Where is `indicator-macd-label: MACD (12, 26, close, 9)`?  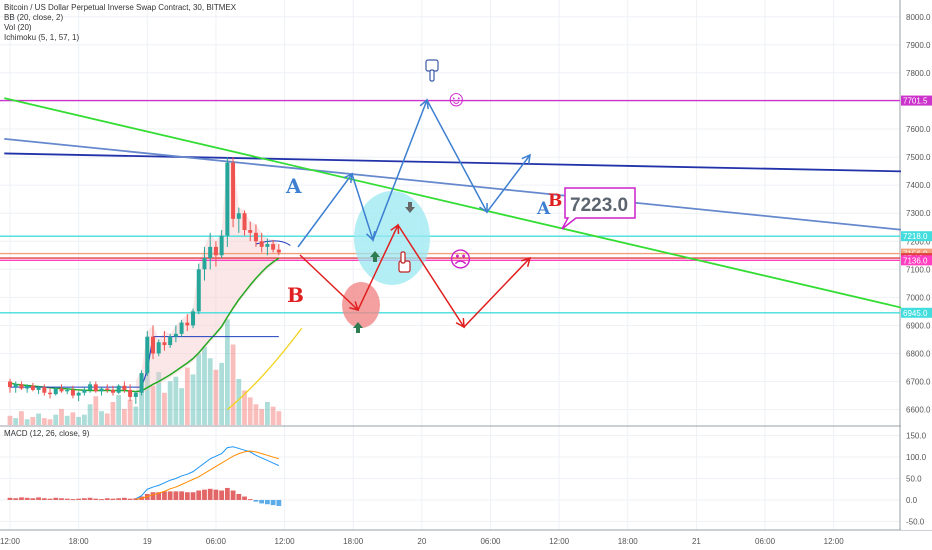
indicator-macd-label: MACD (12, 26, close, 9) is located at coordinates (47, 433).